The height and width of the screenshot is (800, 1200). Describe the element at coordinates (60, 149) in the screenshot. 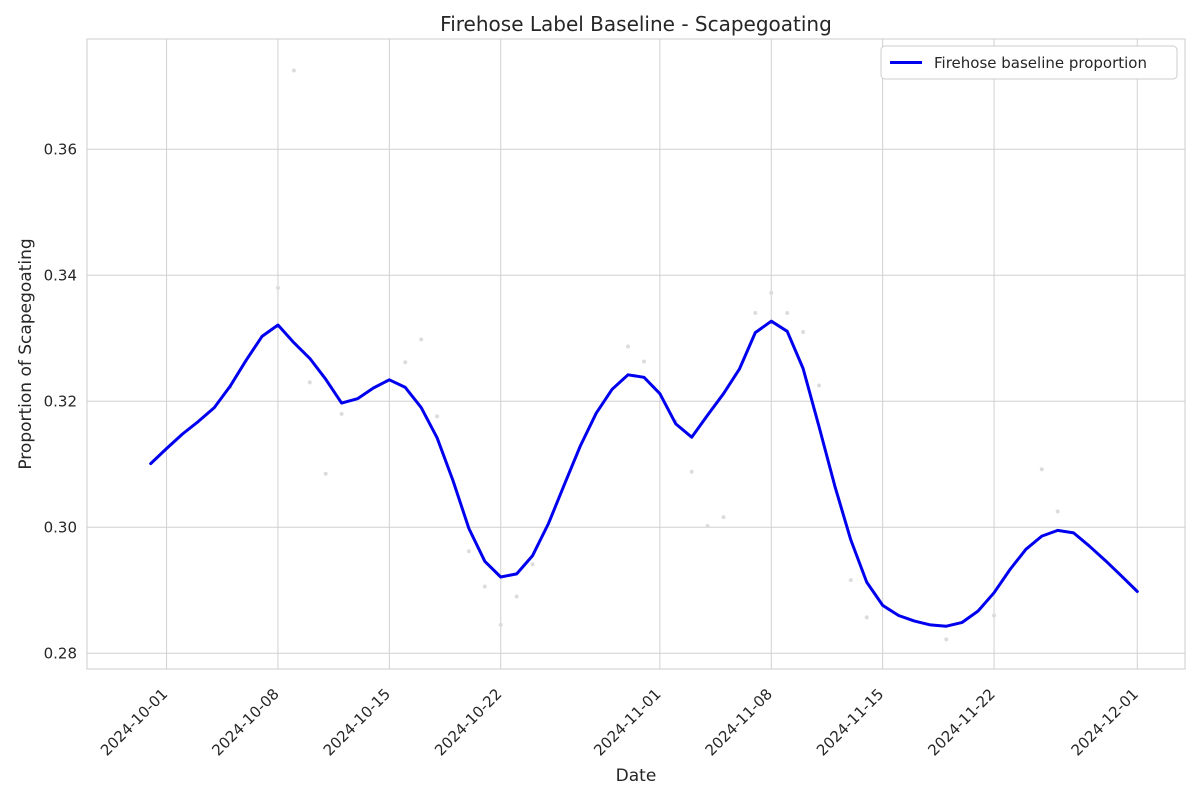

I see `y-tick-label: 0.36` at that location.